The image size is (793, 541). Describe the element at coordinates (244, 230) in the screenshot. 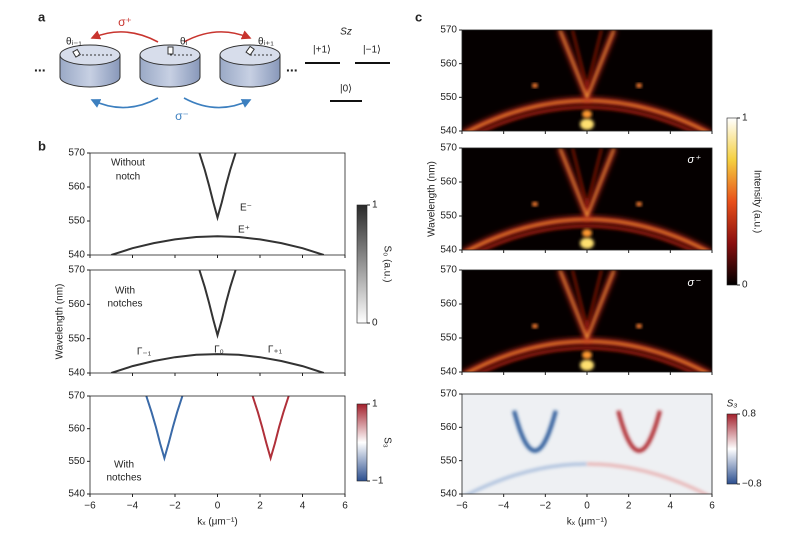

I see `annotation: E⁺` at that location.